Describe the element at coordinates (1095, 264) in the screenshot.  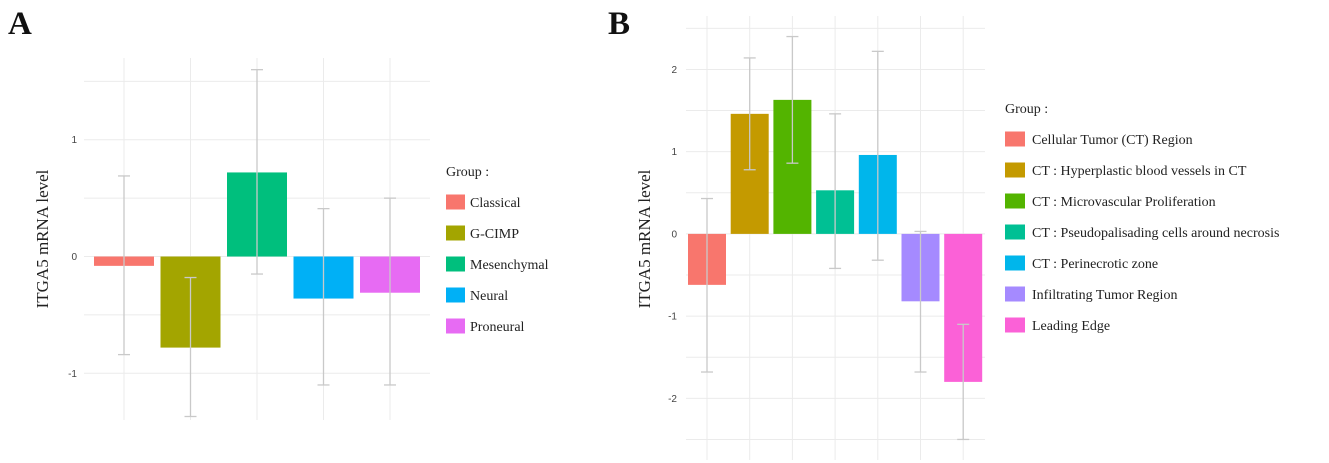
I see `panel-b-legend-label-5: CT : Perinecrotic zone` at that location.